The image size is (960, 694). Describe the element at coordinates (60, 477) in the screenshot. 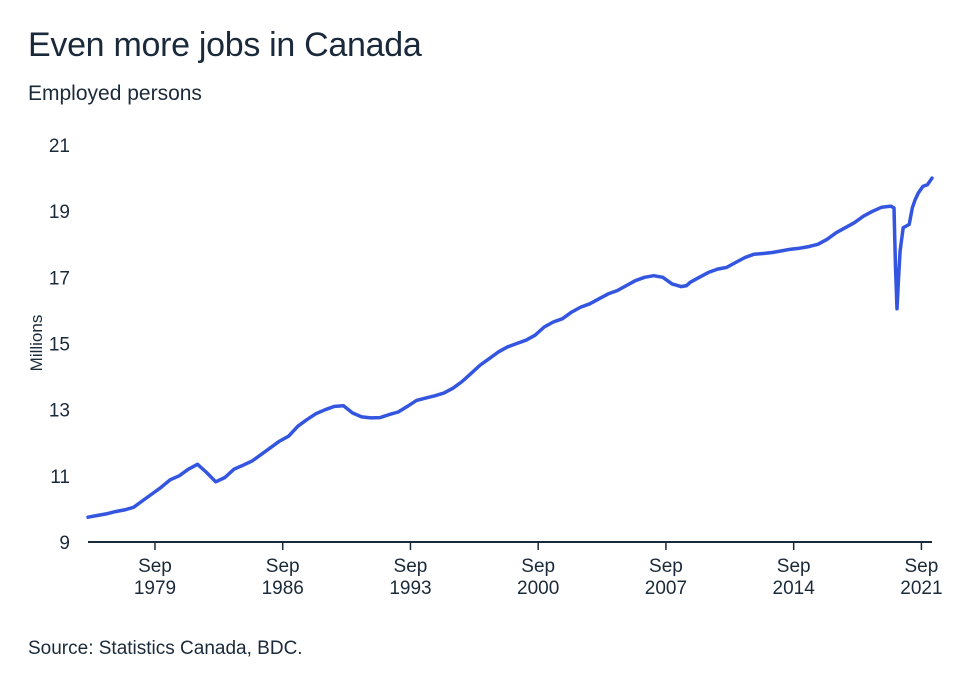

I see `y-tick-label: 11` at that location.